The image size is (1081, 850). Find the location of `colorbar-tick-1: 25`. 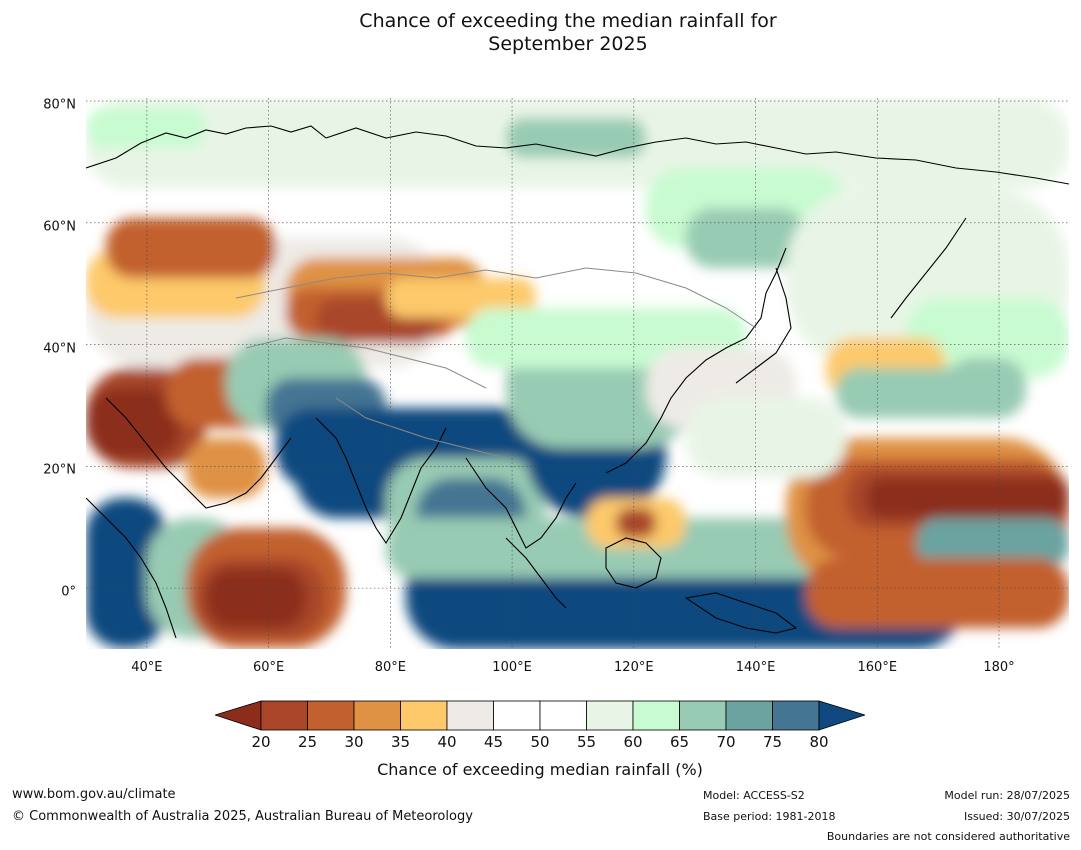

colorbar-tick-1: 25 is located at coordinates (307, 742).